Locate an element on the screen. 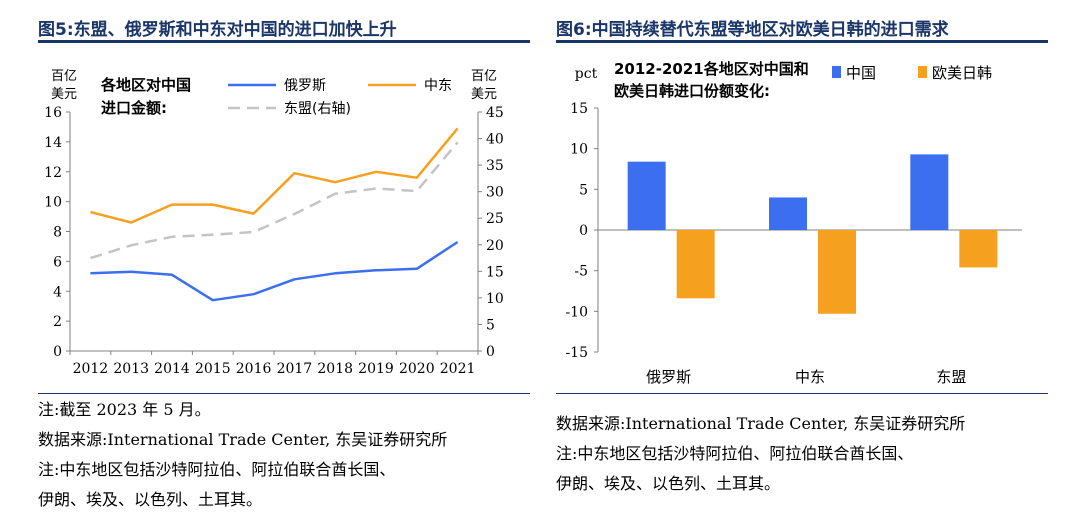 The image size is (1080, 530). figure-6-source: 数据来源:International Trade Center, 东吴证券研究所 is located at coordinates (761, 423).